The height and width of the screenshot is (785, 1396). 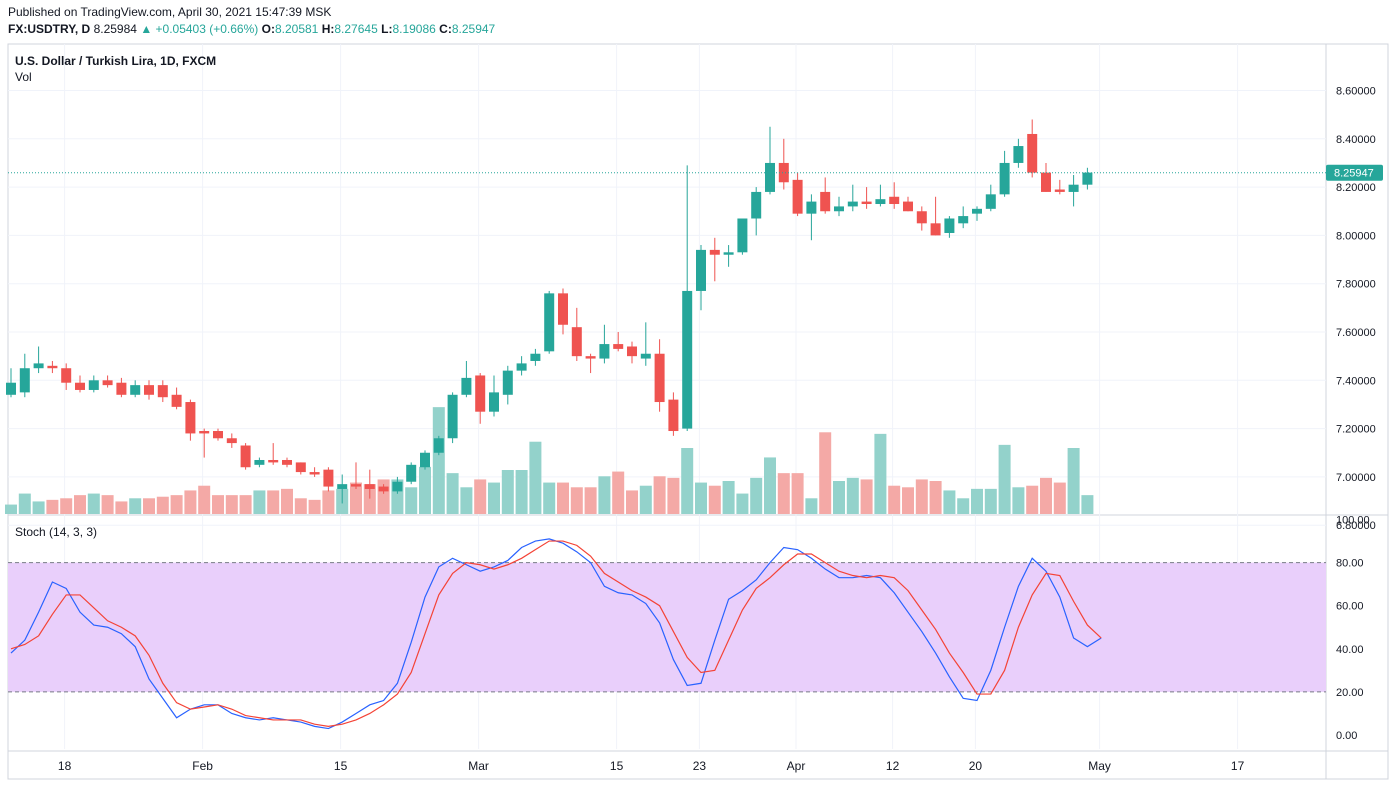 I want to click on price-tick-label: 7.20000, so click(x=1356, y=430).